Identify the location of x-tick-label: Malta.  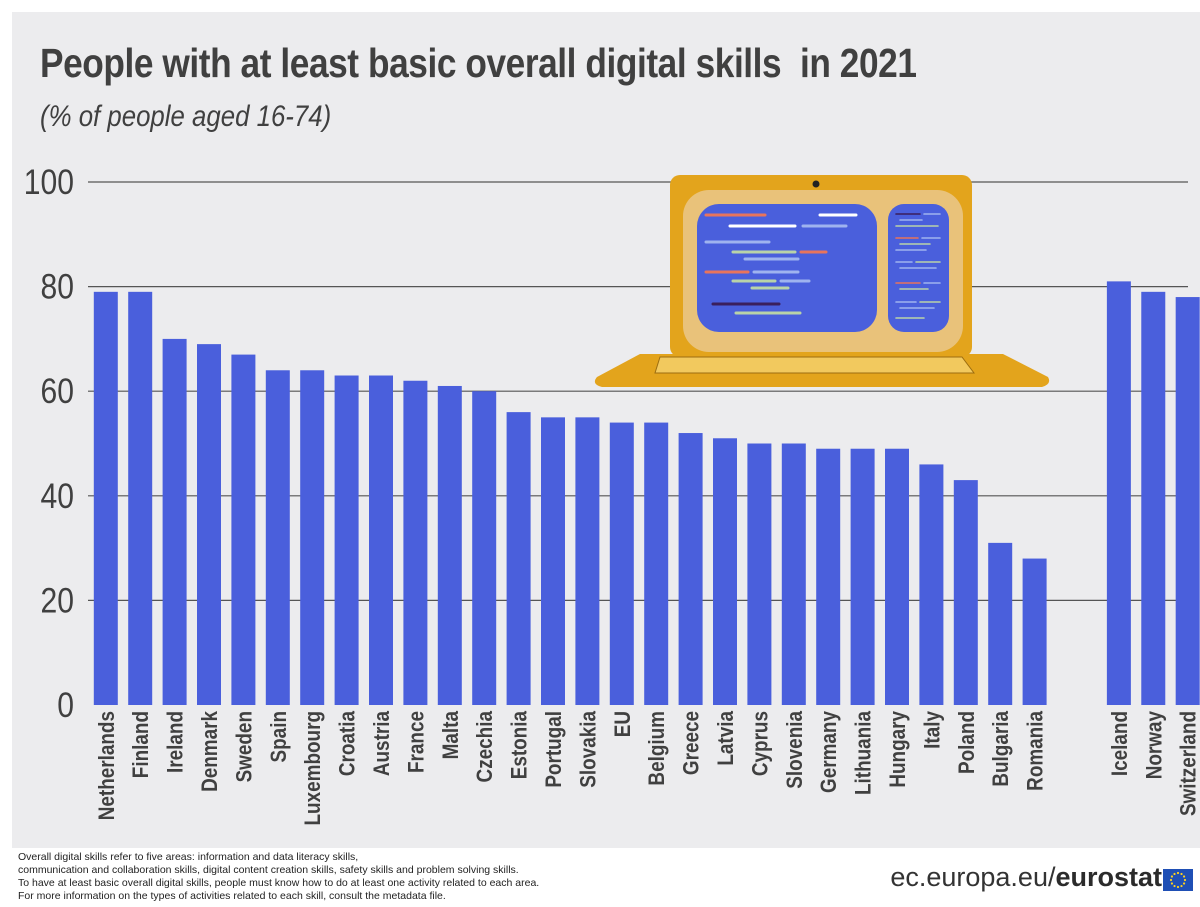
(450, 734).